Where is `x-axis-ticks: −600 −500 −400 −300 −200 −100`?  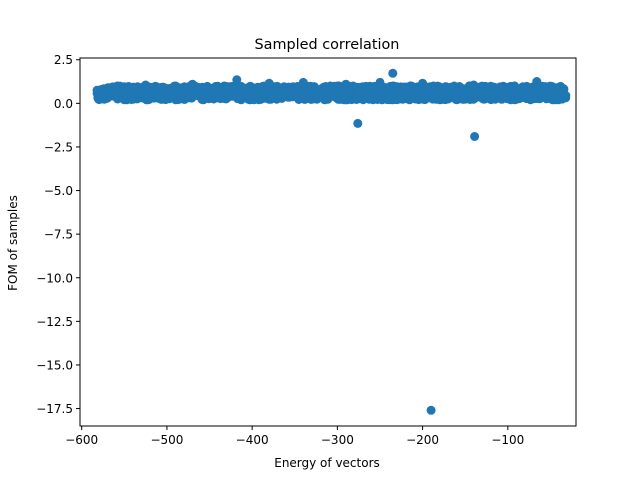 x-axis-ticks: −600 −500 −400 −300 −200 −100 is located at coordinates (294, 436).